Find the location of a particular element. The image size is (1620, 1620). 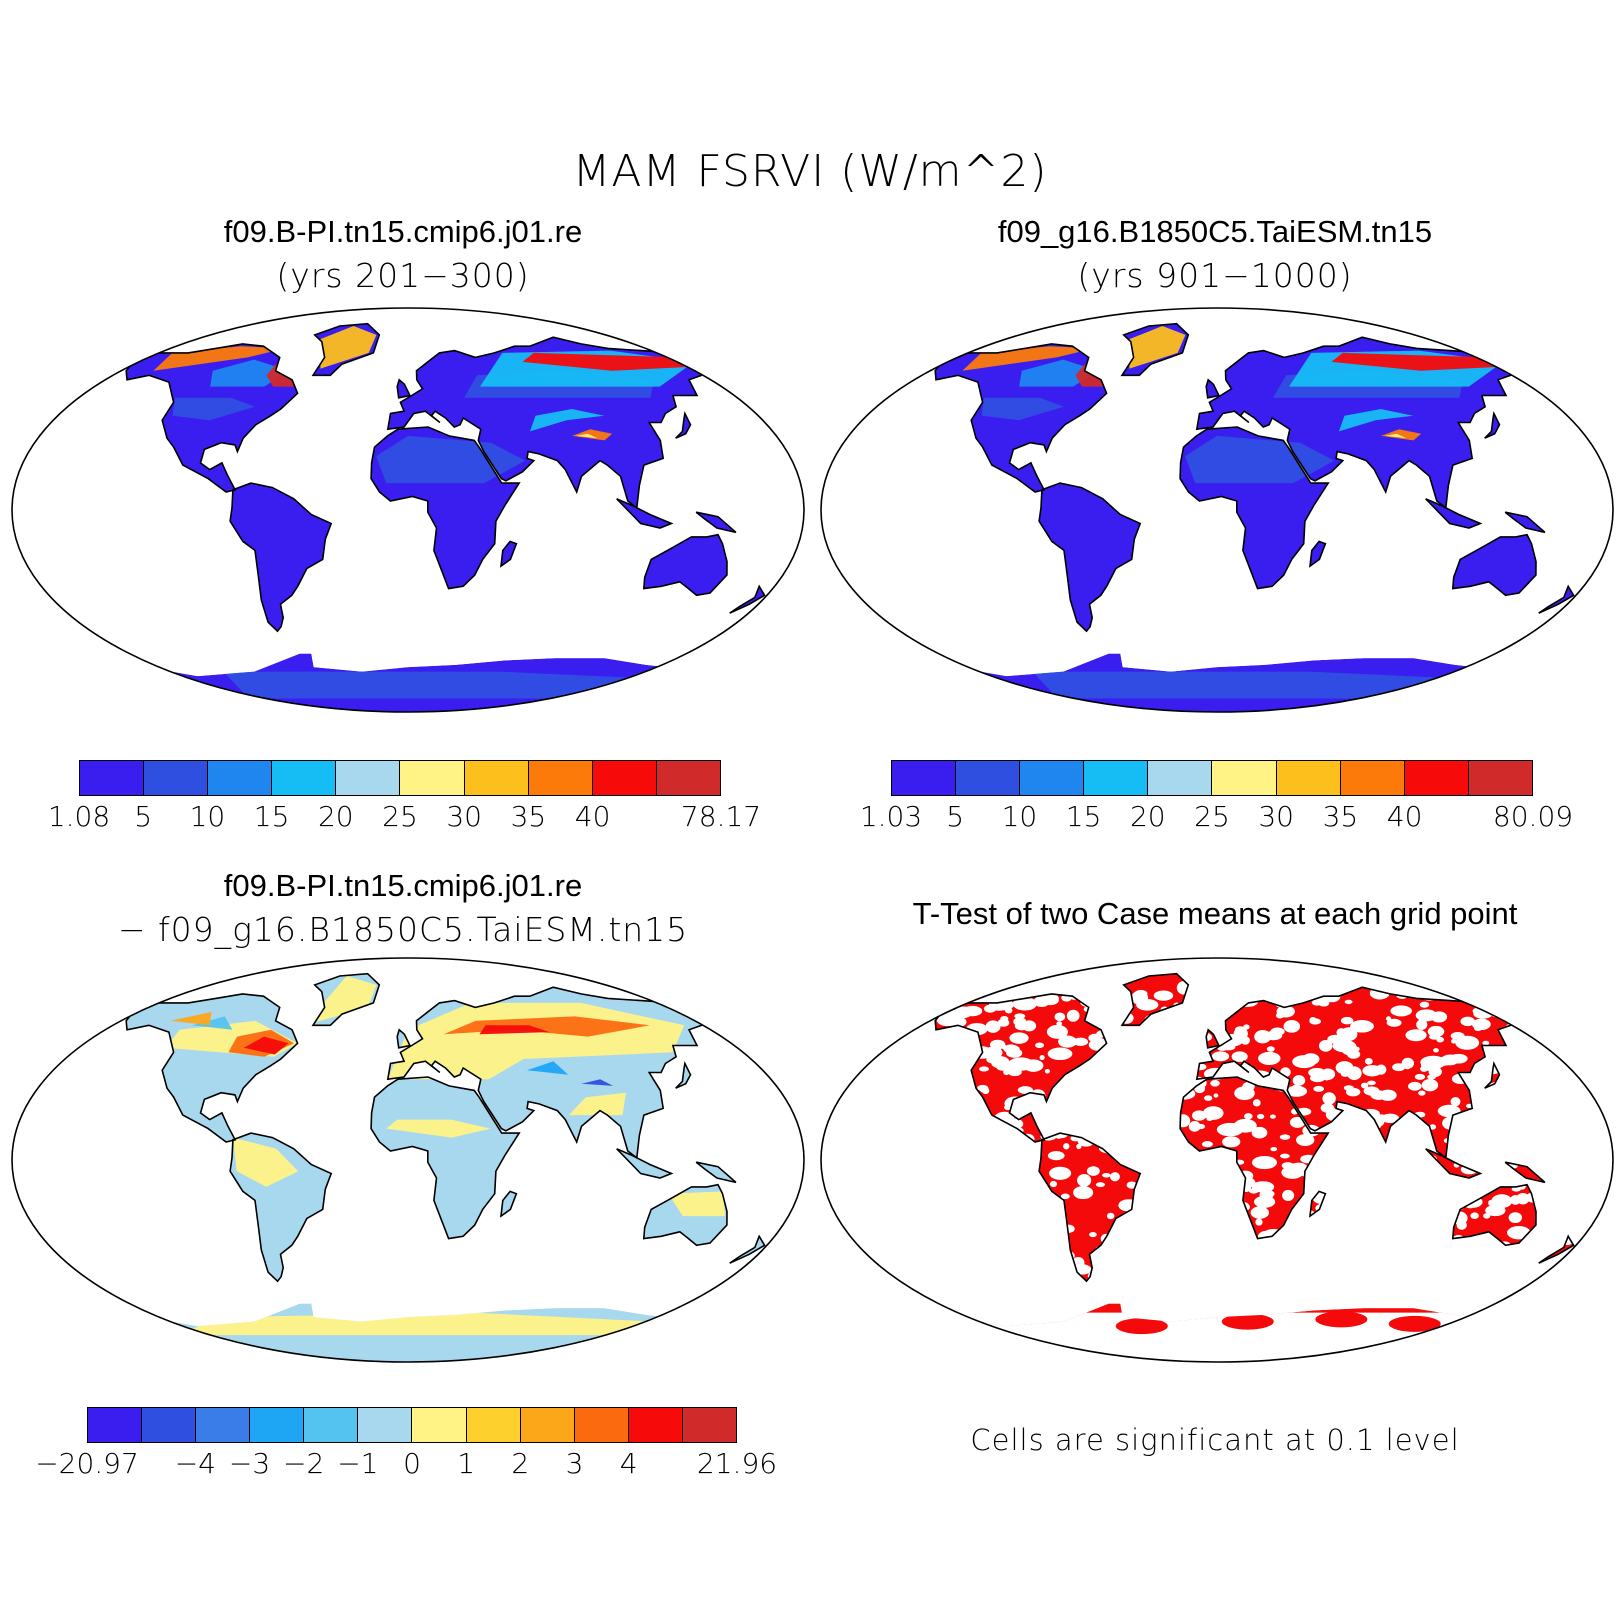

main-title: MAM FSRVI (W/m^2) is located at coordinates (810, 171).